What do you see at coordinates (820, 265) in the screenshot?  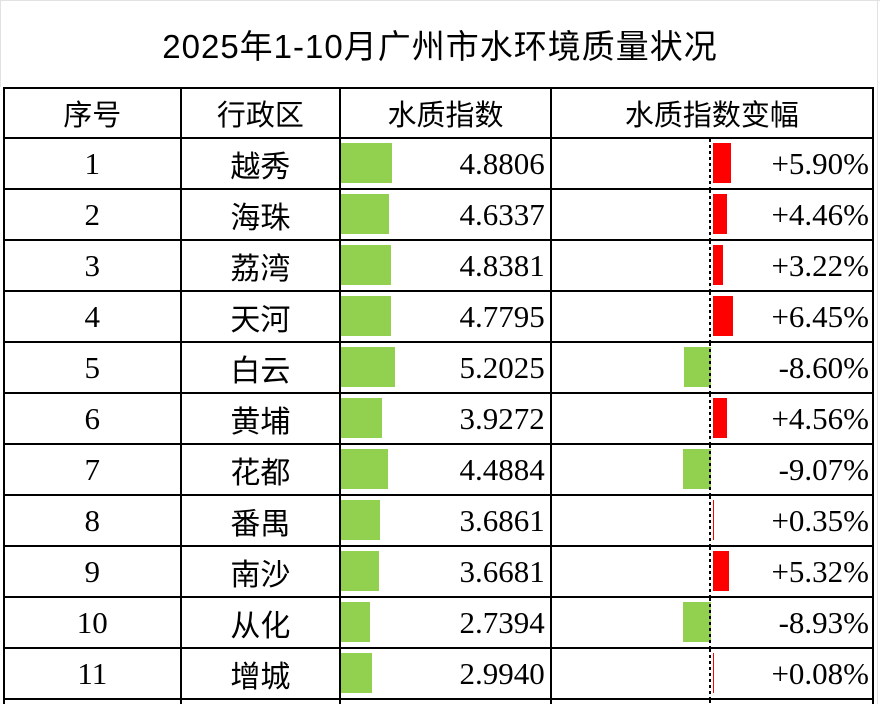 I see `change-value: +3.22%` at bounding box center [820, 265].